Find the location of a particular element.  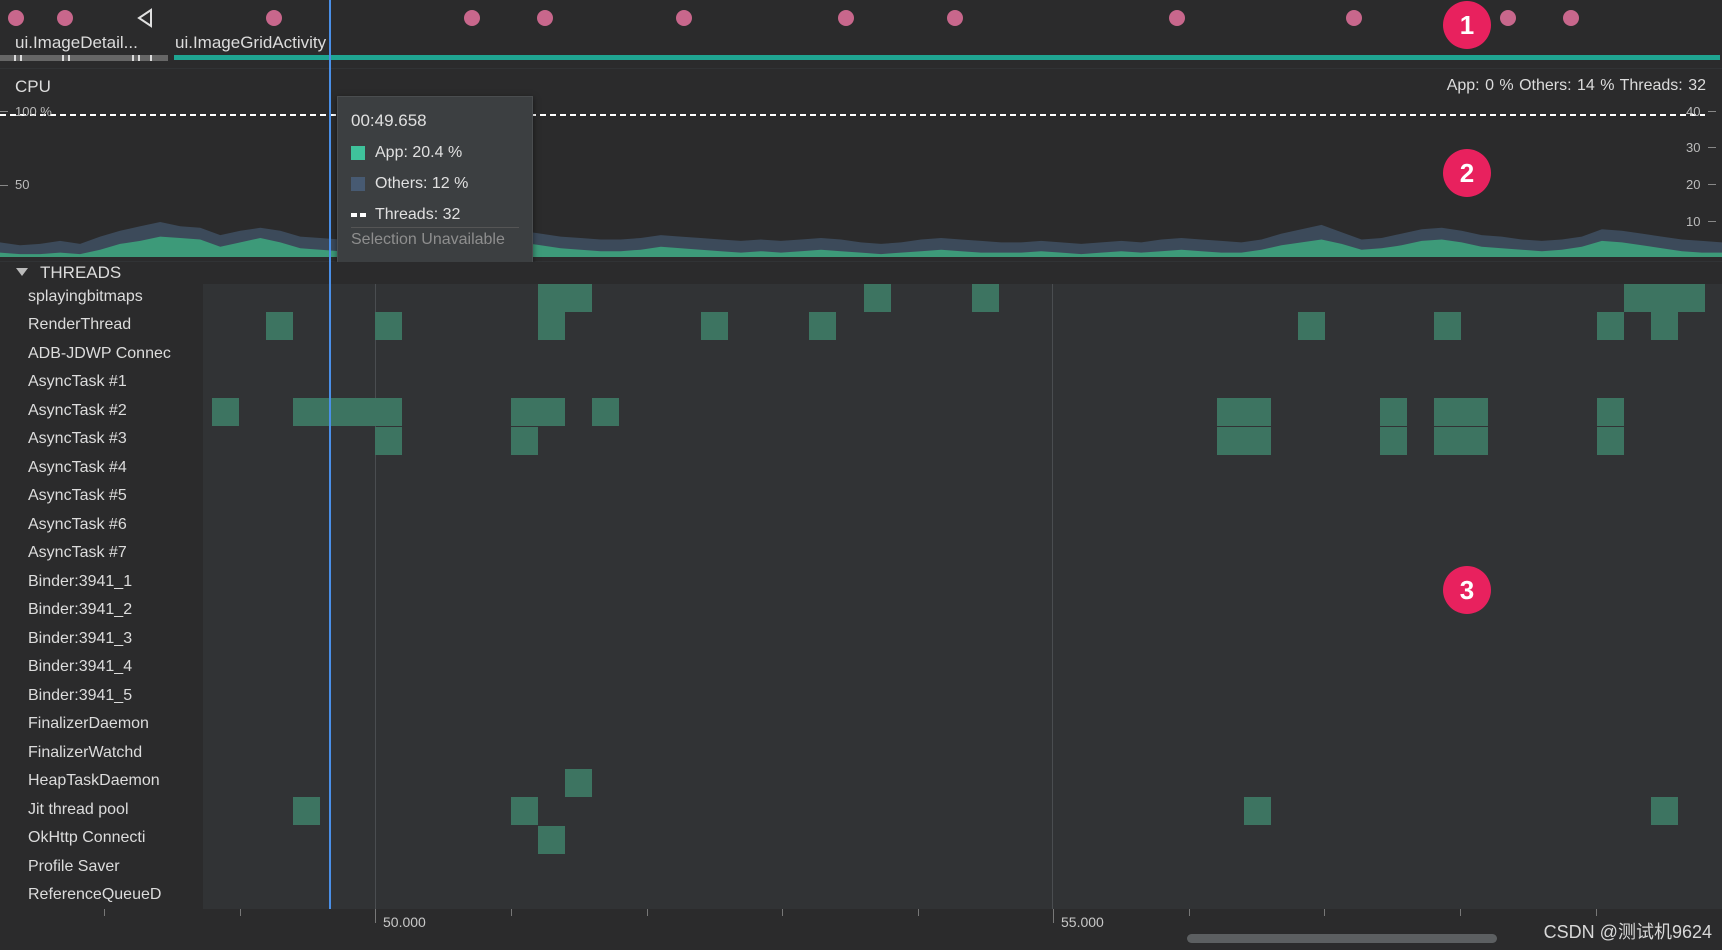

threads-axis-label: 40 is located at coordinates (1693, 111).